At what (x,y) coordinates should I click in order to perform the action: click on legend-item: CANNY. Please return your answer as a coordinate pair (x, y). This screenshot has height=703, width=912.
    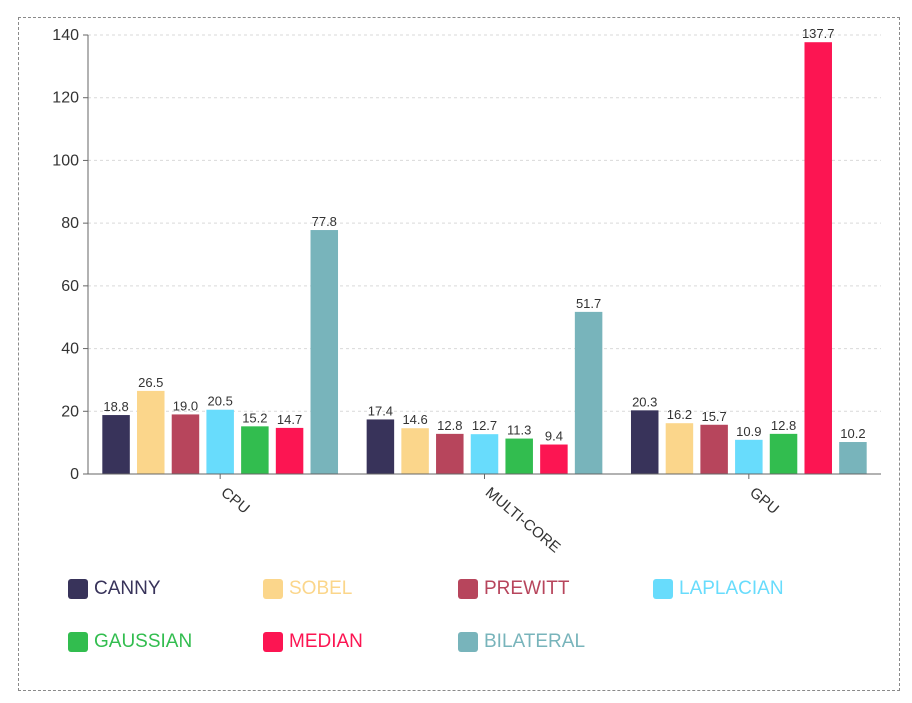
    Looking at the image, I should click on (114, 589).